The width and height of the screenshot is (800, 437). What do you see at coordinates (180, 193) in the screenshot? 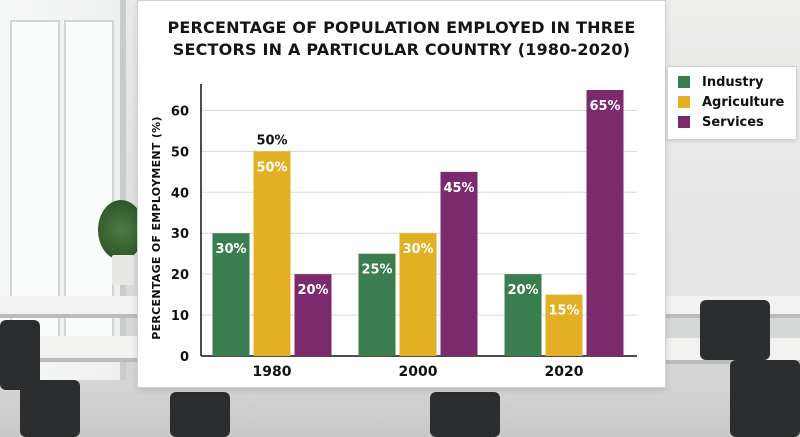
I see `y-tick-label: 40` at bounding box center [180, 193].